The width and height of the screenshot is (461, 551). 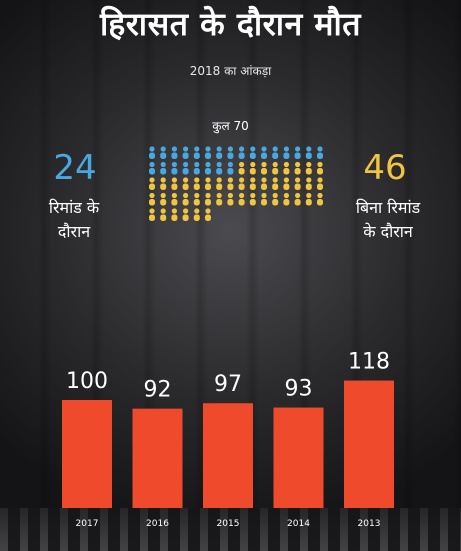 I want to click on year-label-2015: 2015, so click(x=228, y=524).